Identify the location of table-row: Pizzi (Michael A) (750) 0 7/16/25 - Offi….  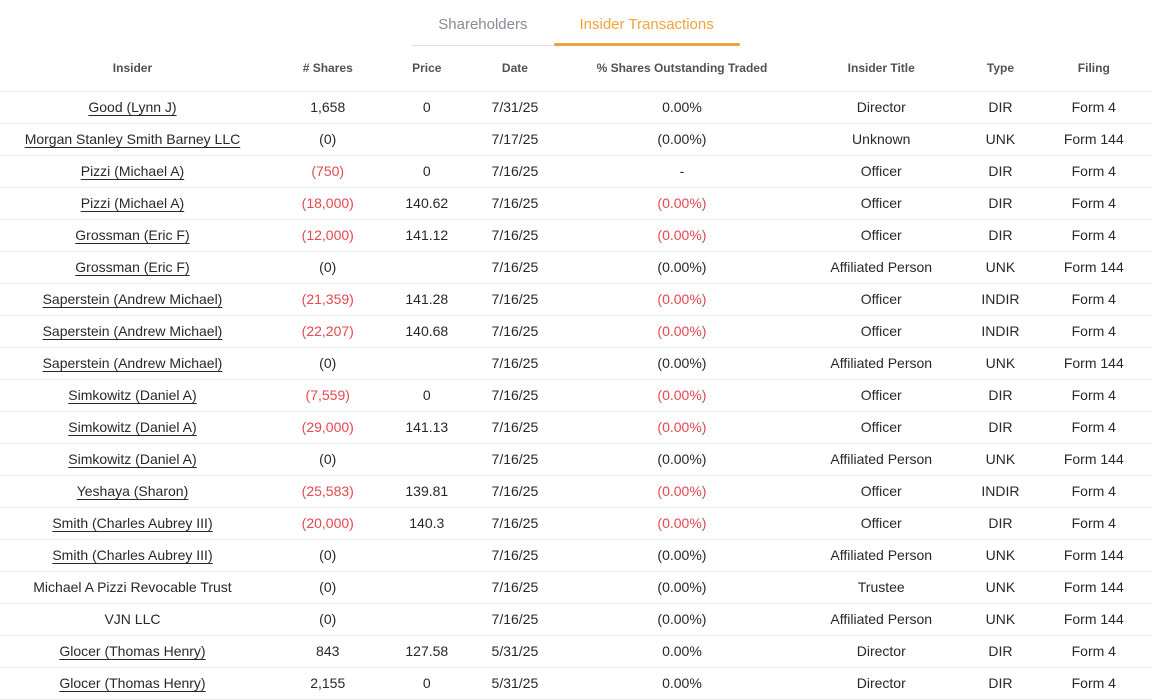
(576, 170).